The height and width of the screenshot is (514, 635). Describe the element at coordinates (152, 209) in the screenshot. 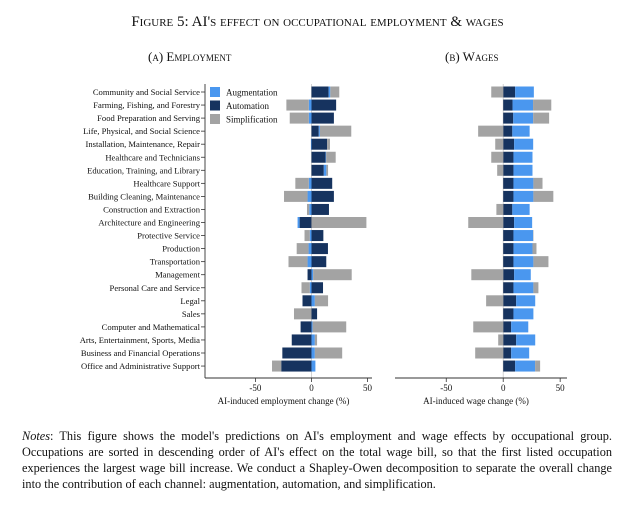

I see `y-tick-label: Construction and Extraction` at that location.